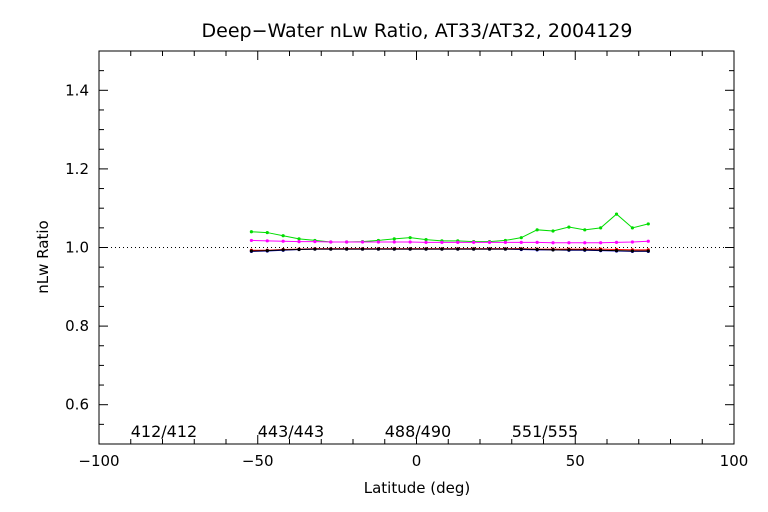  Describe the element at coordinates (77, 405) in the screenshot. I see `y-tick-label: 0.6` at that location.